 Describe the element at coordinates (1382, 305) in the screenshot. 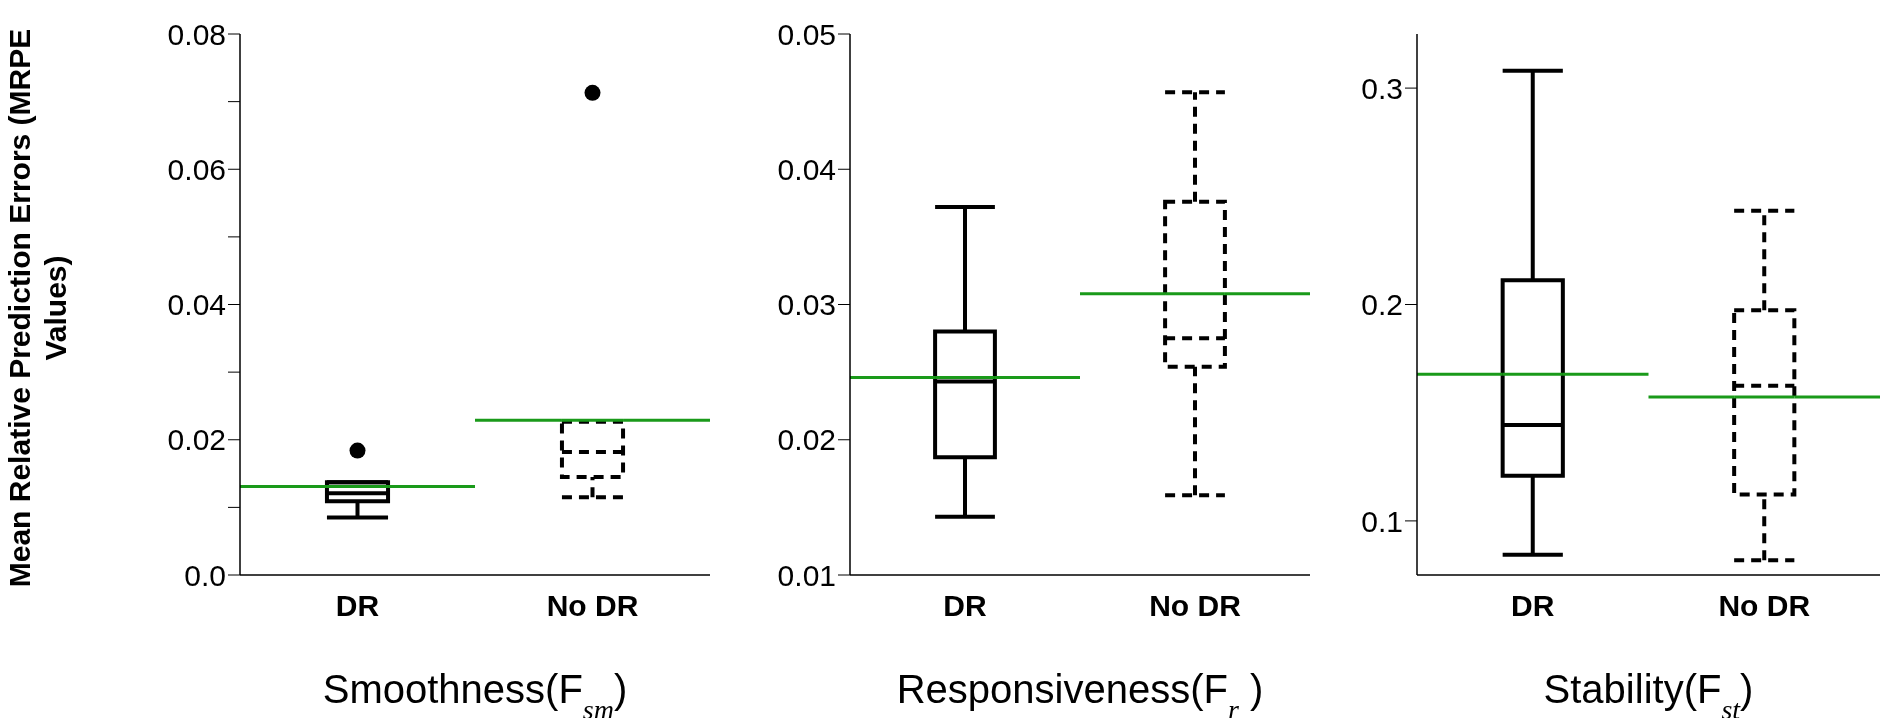

I see `y-tick-label: 0.2` at that location.